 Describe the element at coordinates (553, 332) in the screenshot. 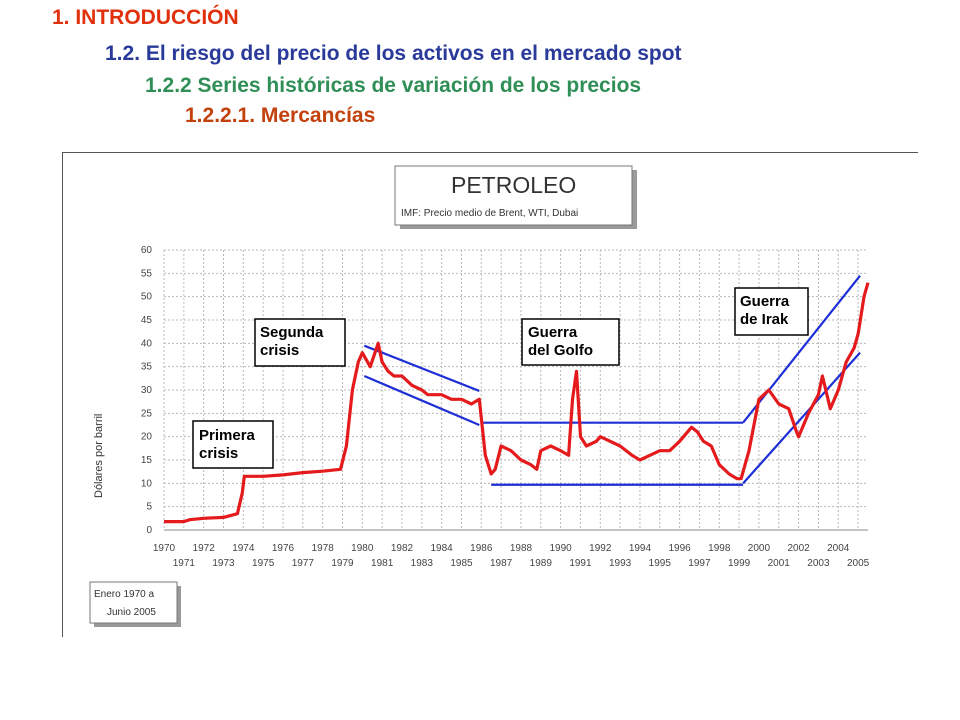

I see `callout-guerra-golfo-line1: Guerra` at that location.